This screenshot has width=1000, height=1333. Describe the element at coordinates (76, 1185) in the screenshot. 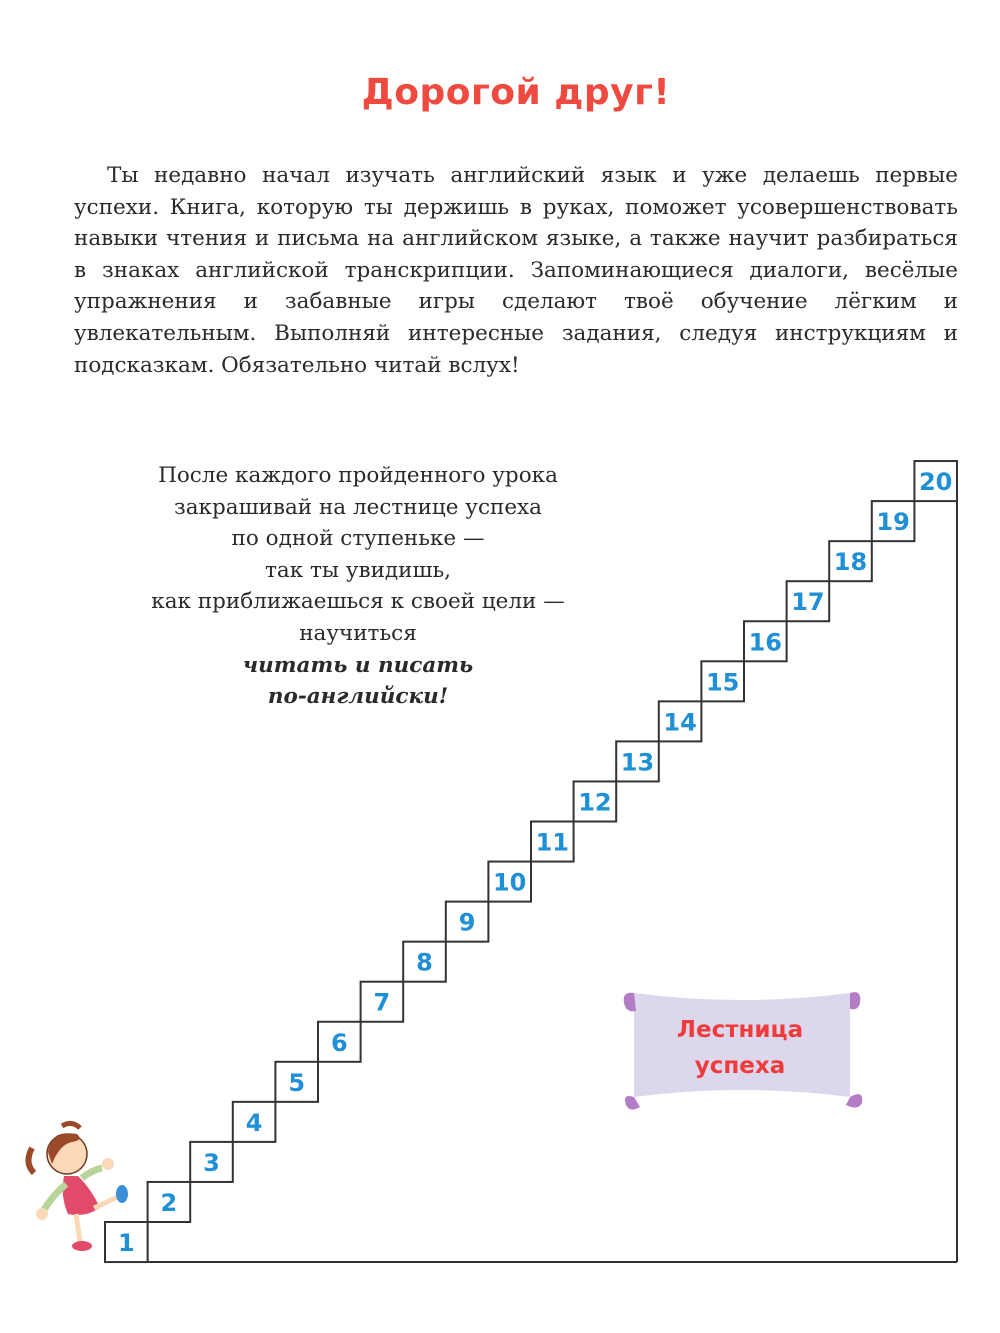

I see `girl-illustration` at that location.